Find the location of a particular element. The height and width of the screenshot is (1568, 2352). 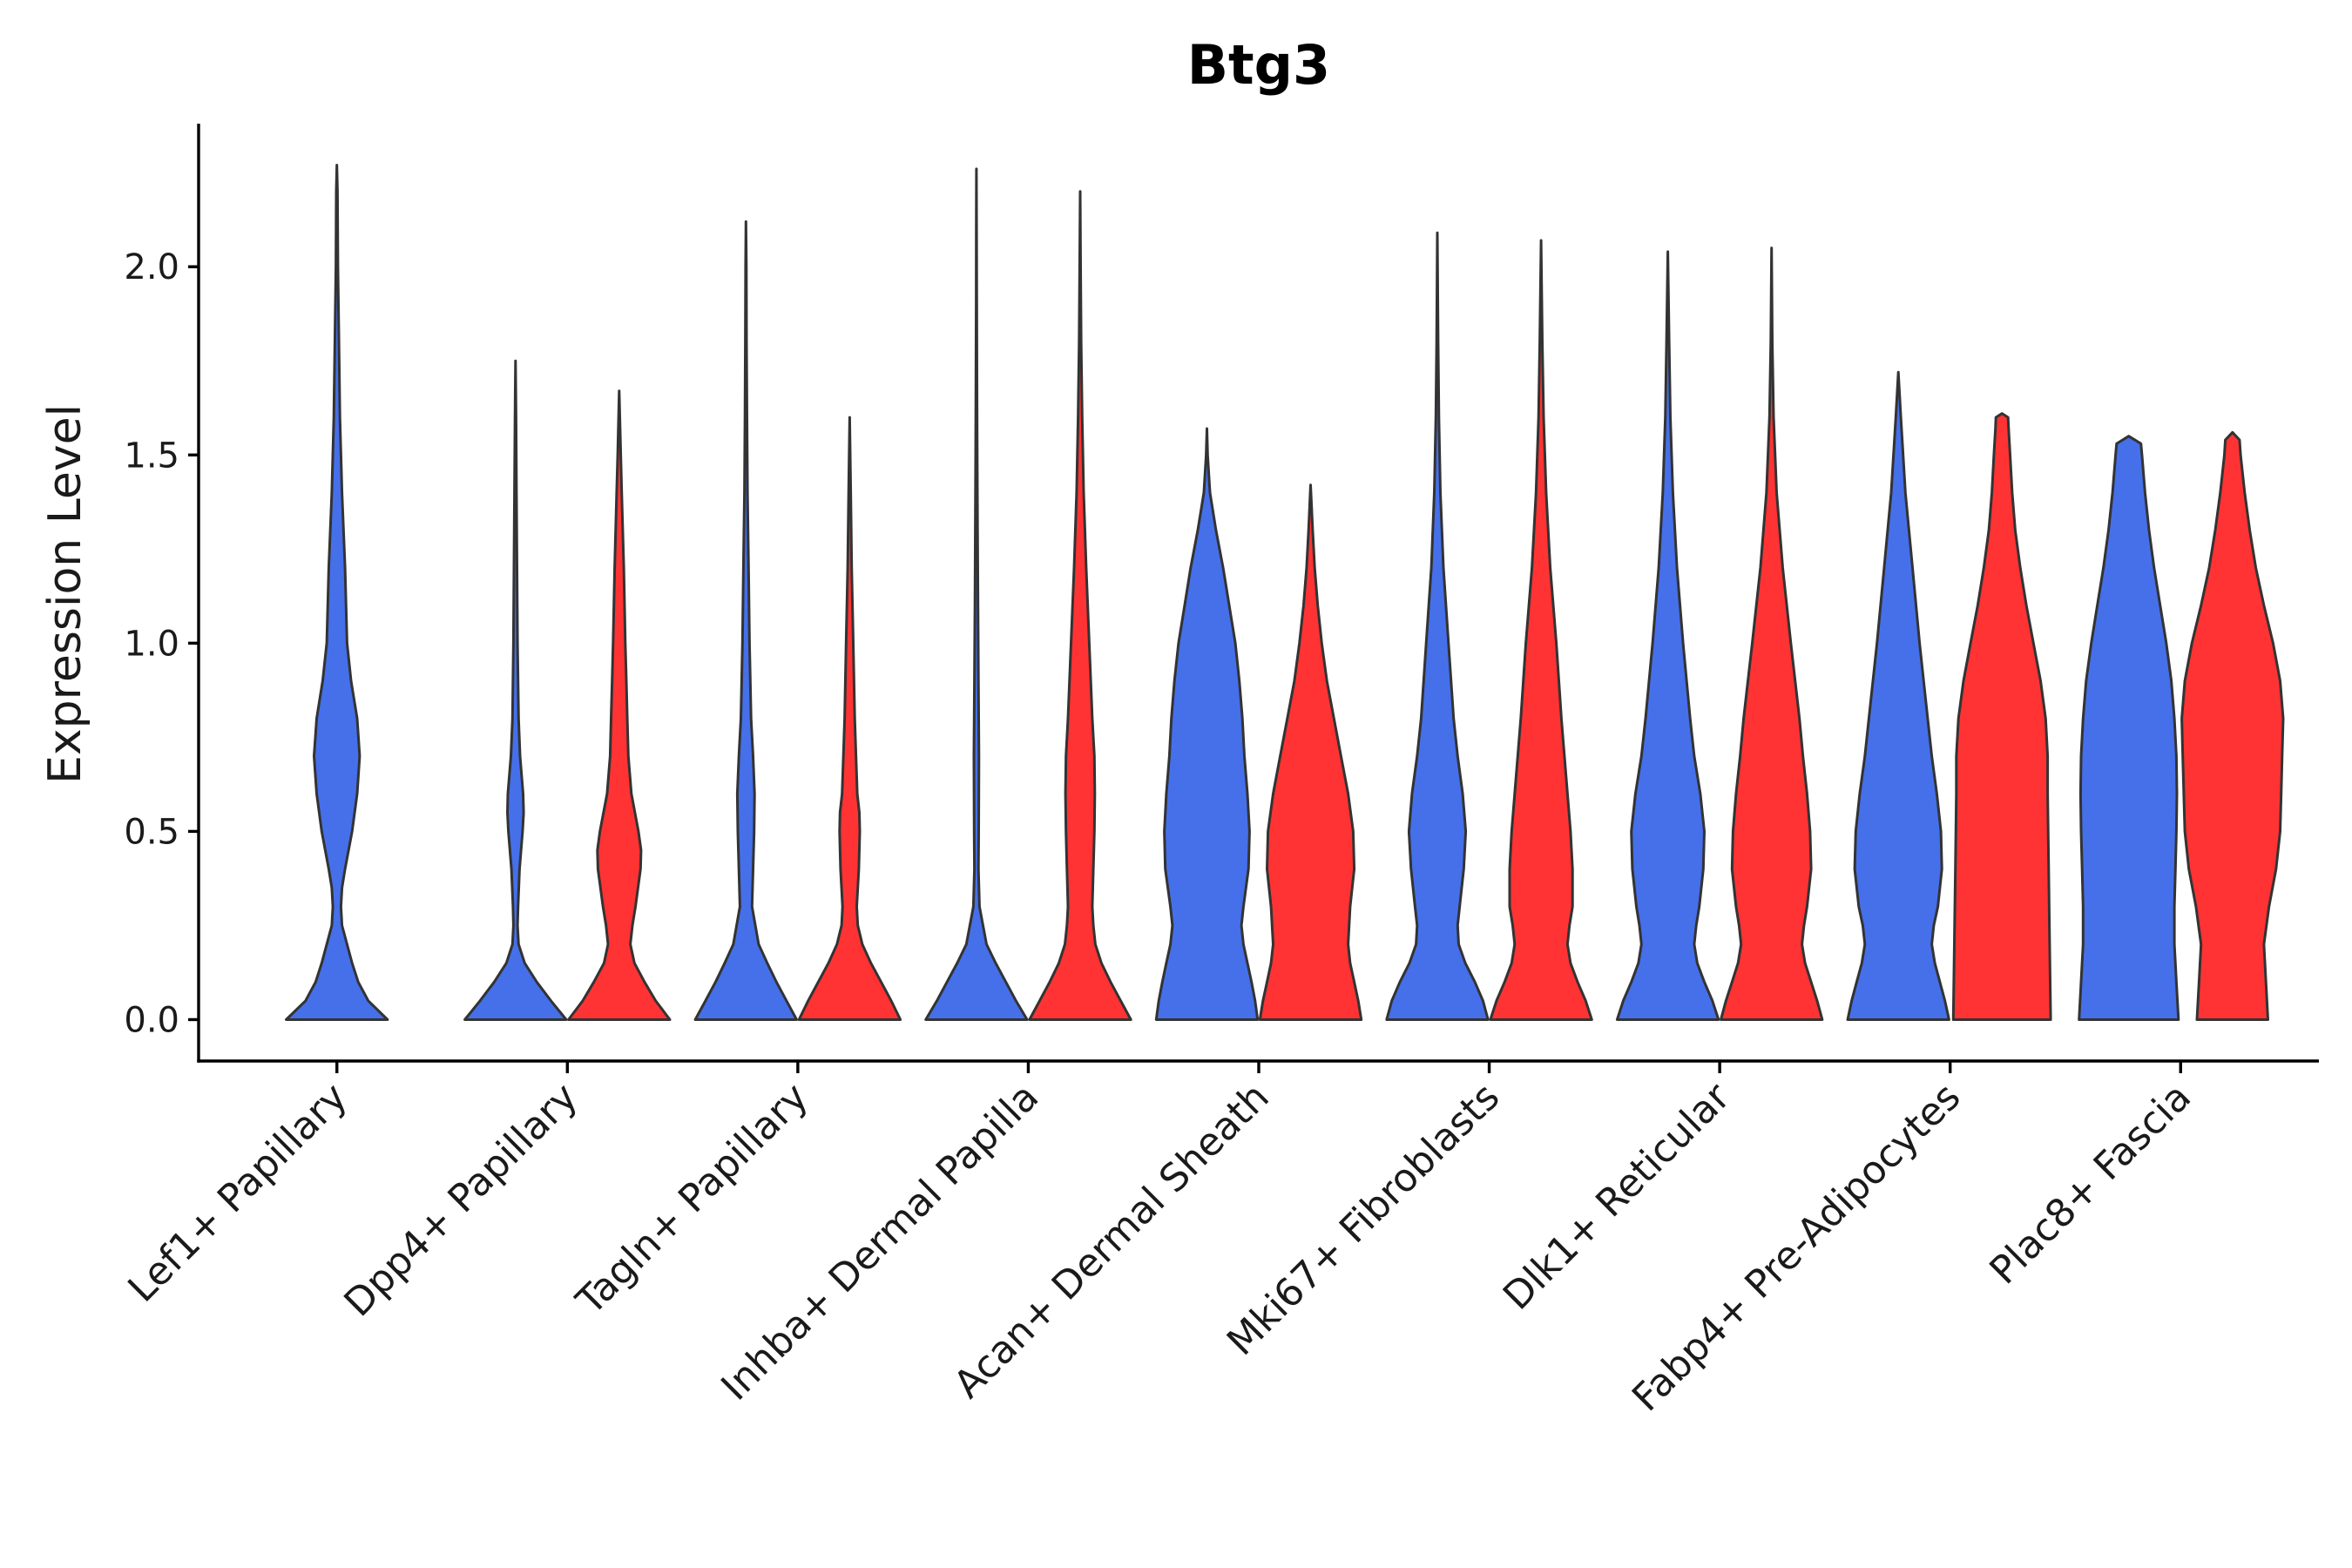

x-tick-label: Lef1+ Papillary is located at coordinates (237, 1193).